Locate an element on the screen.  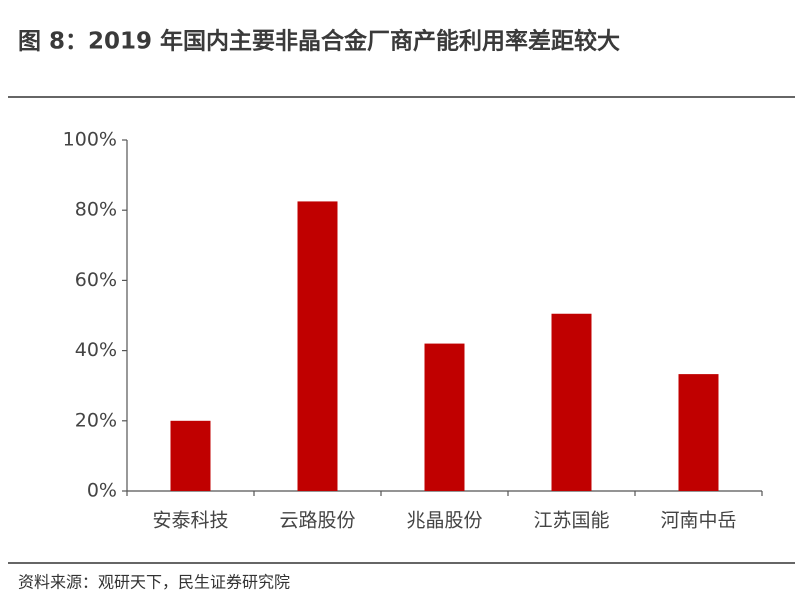
y-tick-label: 100% is located at coordinates (90, 140).